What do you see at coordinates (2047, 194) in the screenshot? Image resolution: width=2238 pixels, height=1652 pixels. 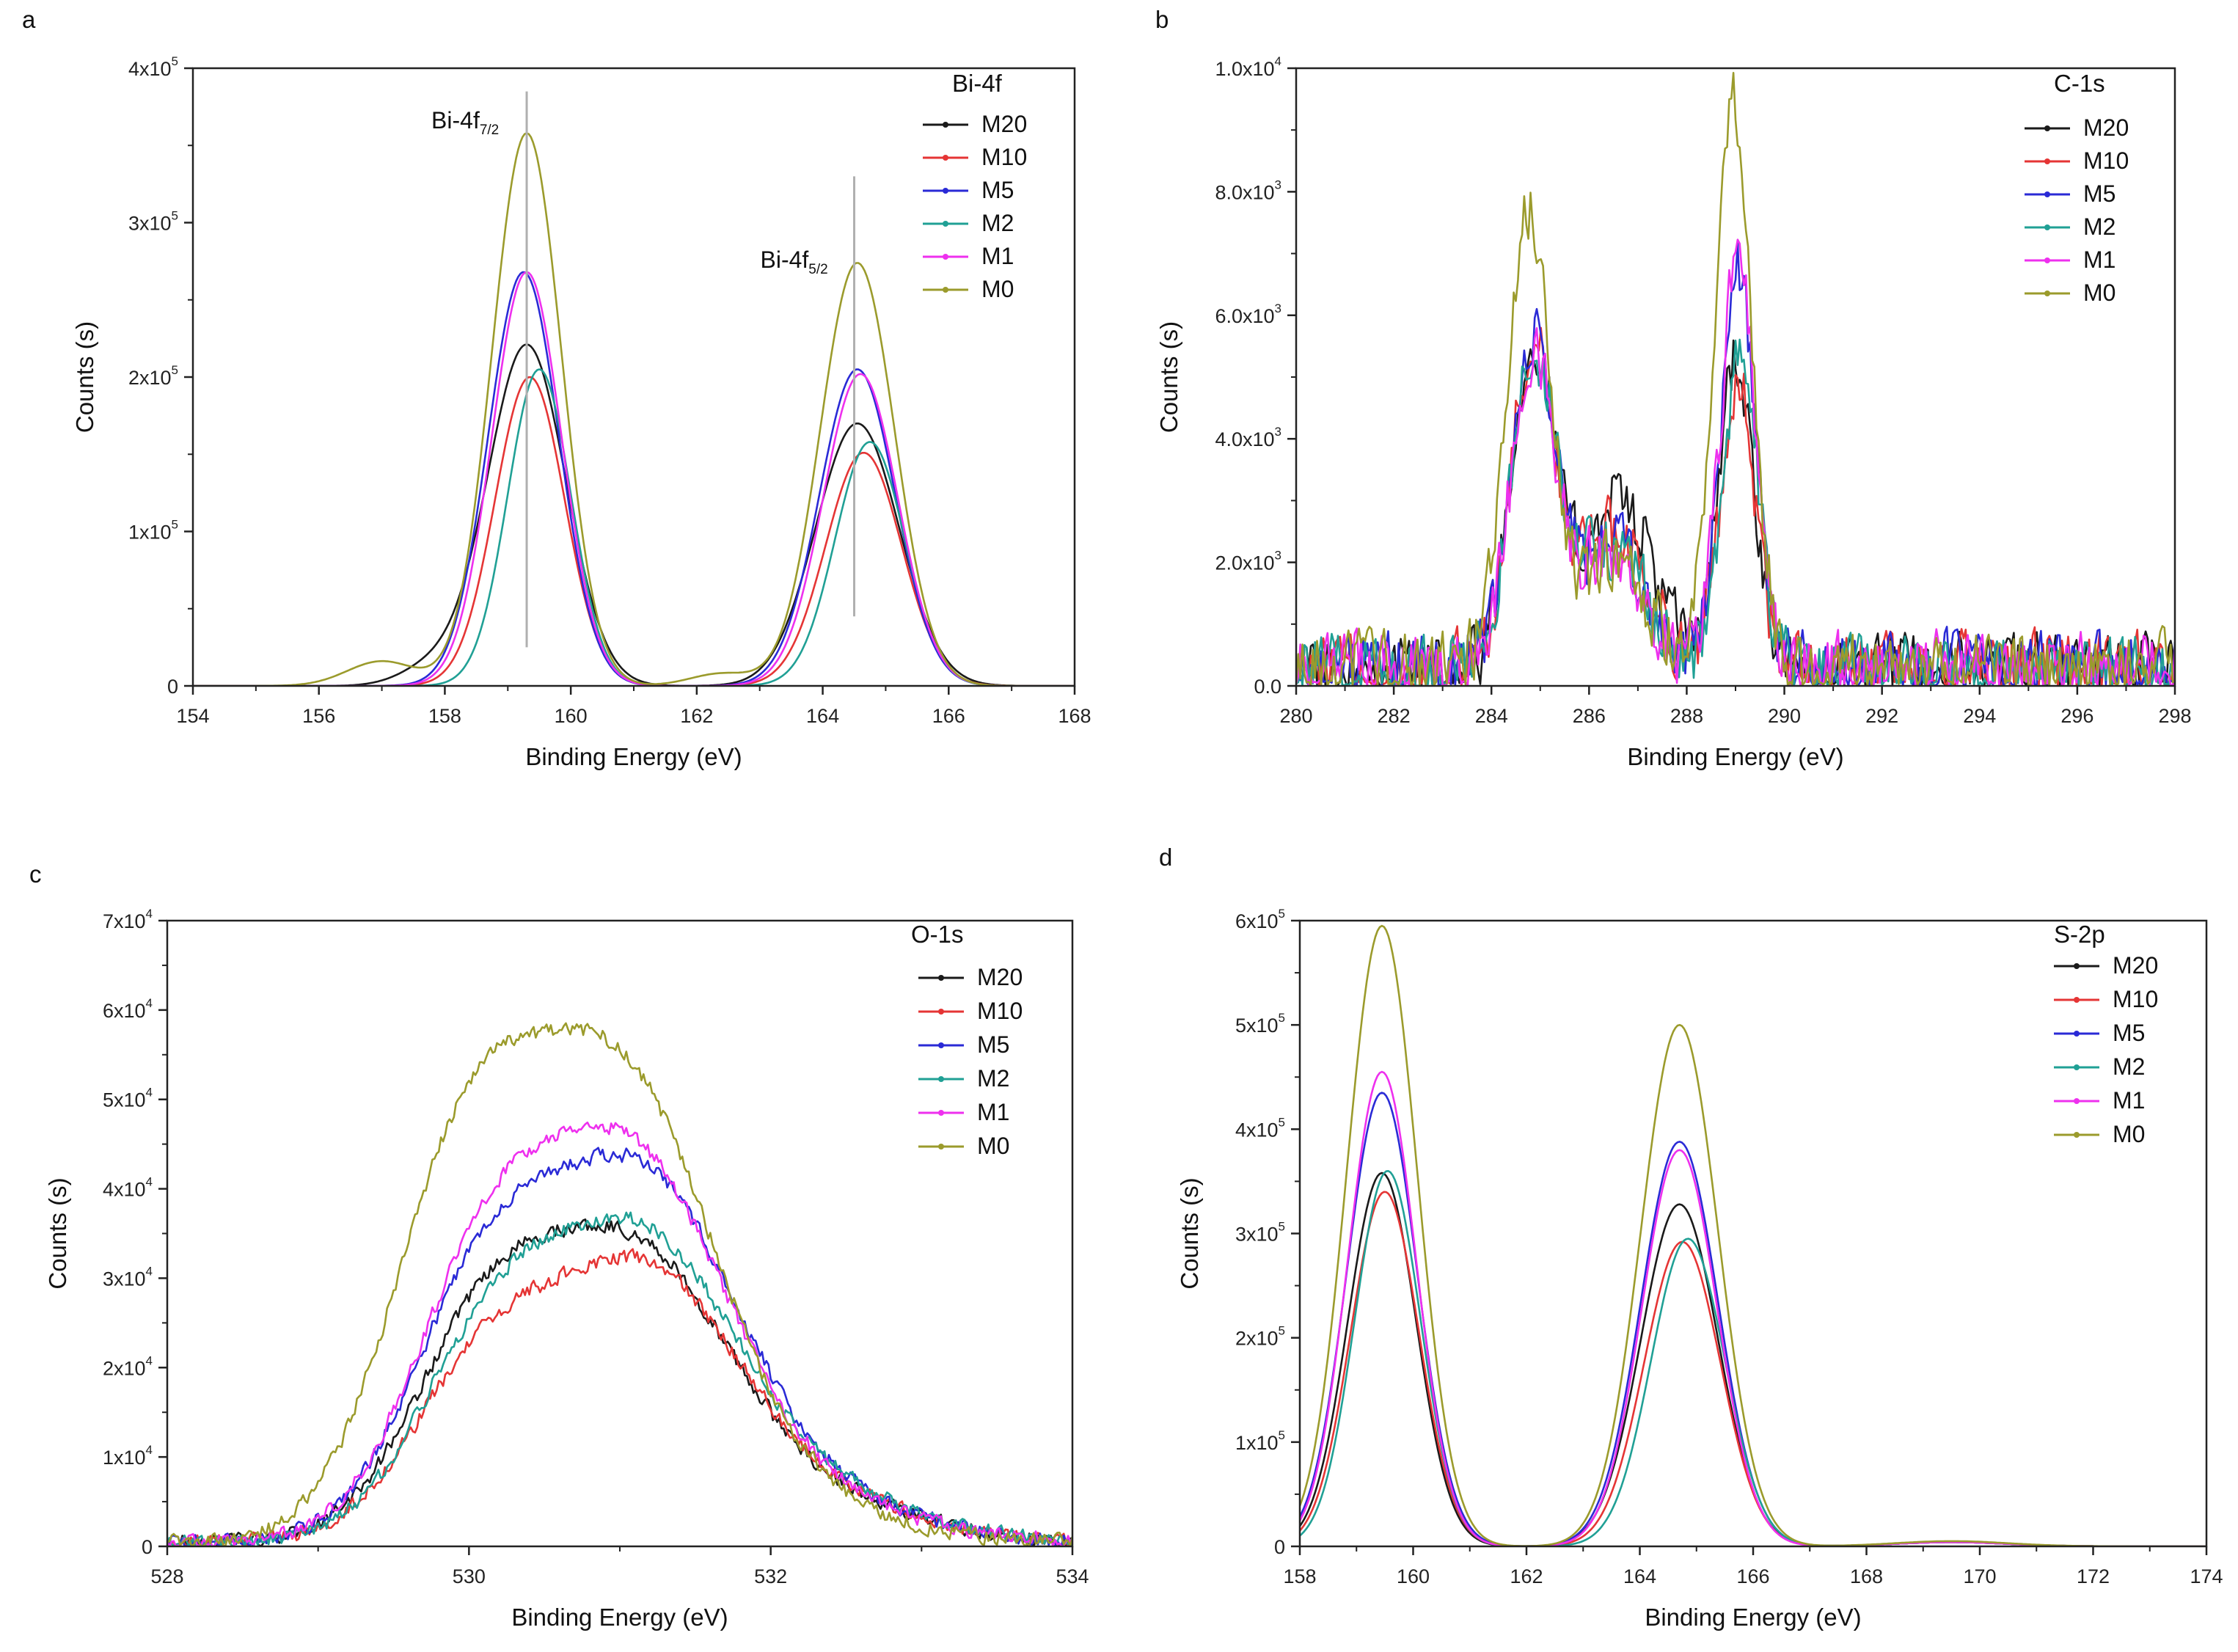 I see `legend-marker-M5` at bounding box center [2047, 194].